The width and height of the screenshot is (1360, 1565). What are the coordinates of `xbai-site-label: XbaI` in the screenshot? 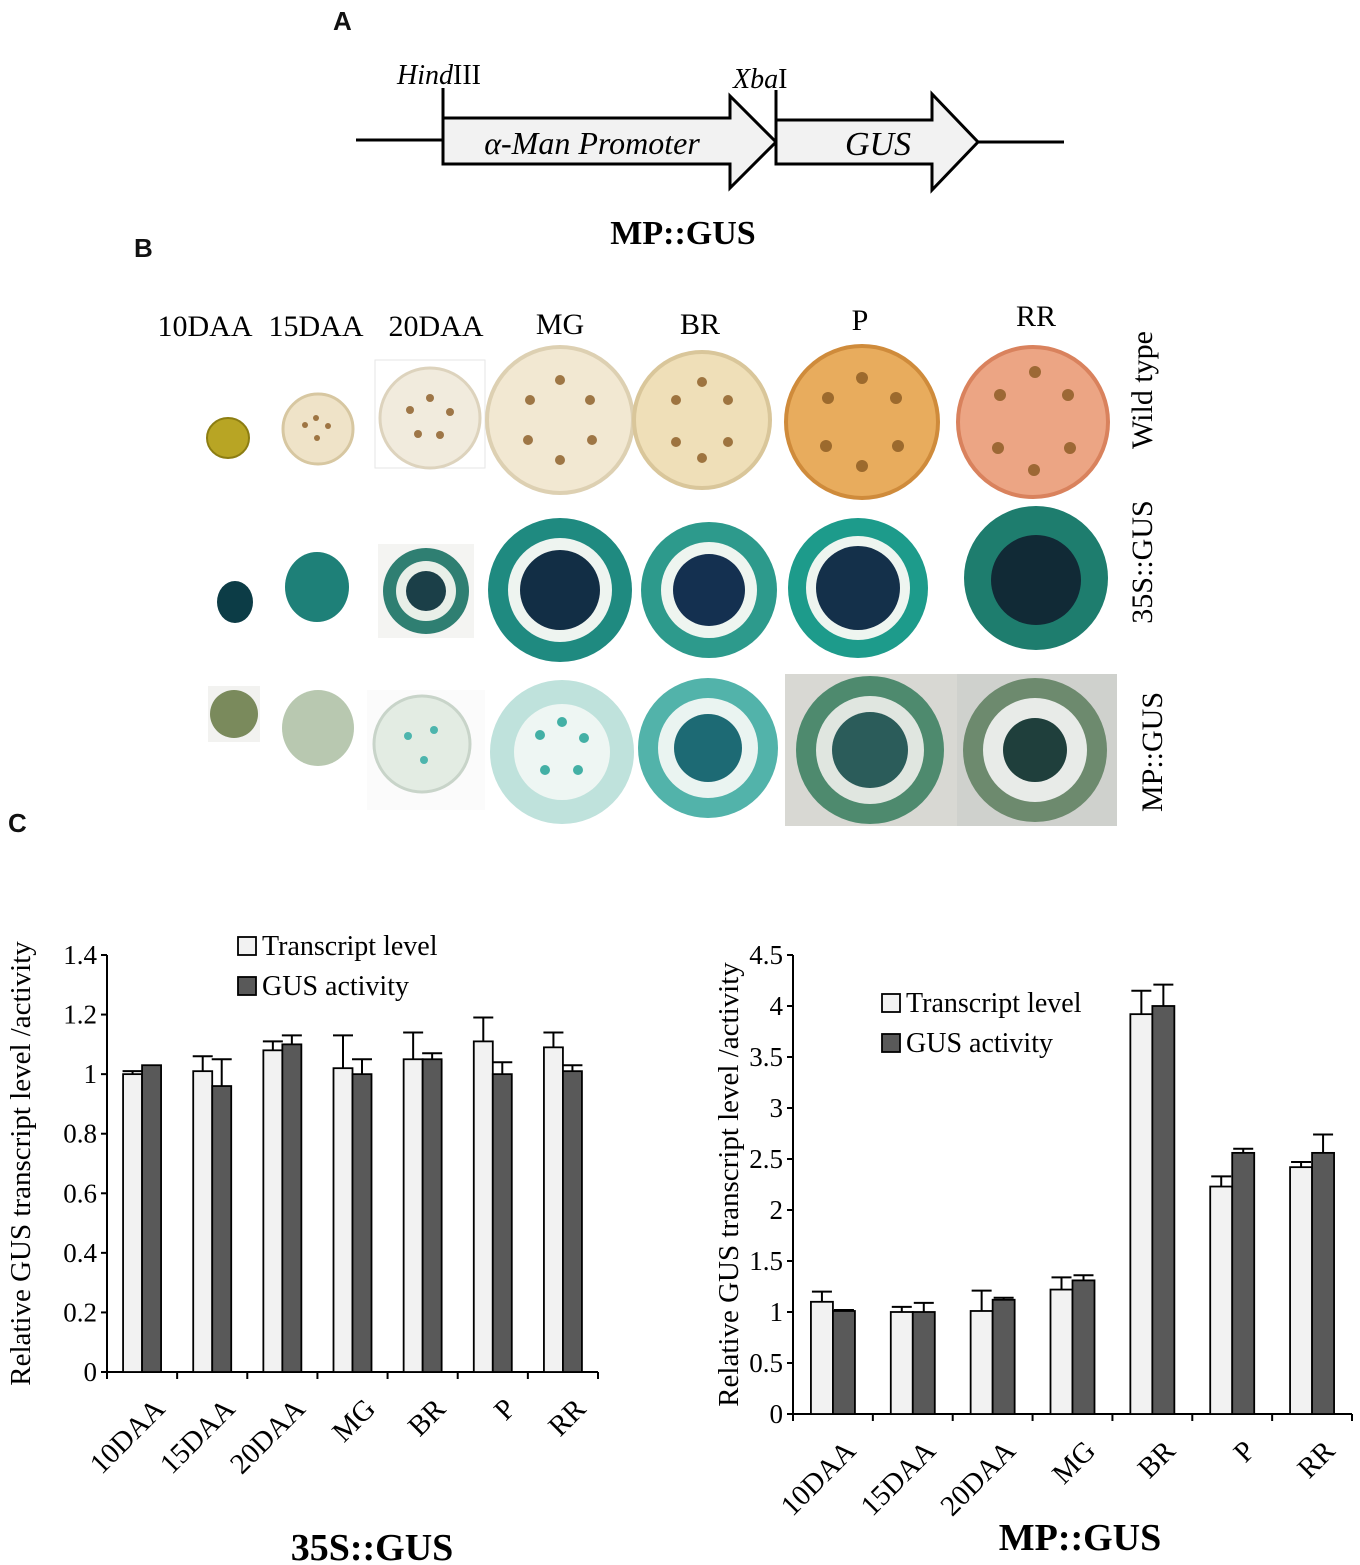 It's located at (759, 79).